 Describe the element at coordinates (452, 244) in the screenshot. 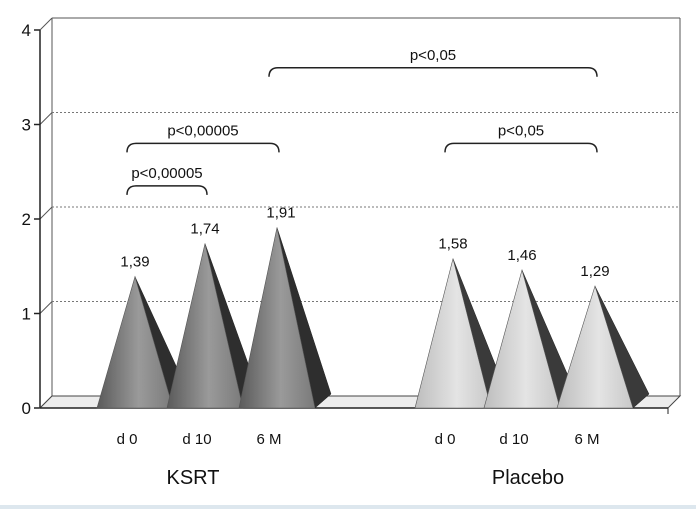

I see `value-label: 1,58` at that location.